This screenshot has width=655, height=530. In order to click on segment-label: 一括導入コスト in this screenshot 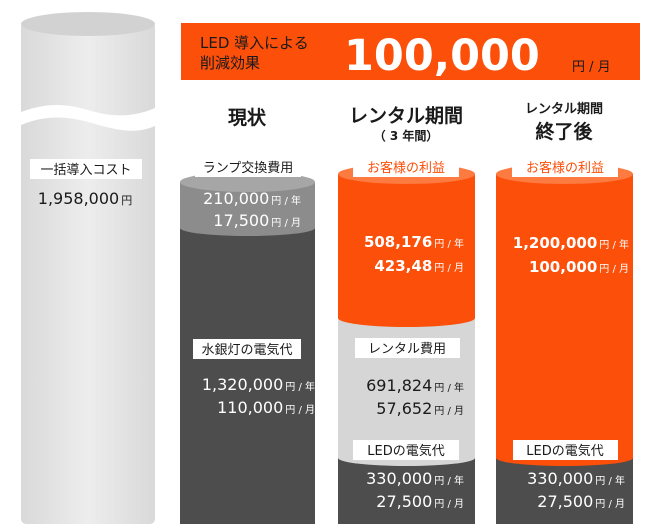, I will do `click(85, 170)`.